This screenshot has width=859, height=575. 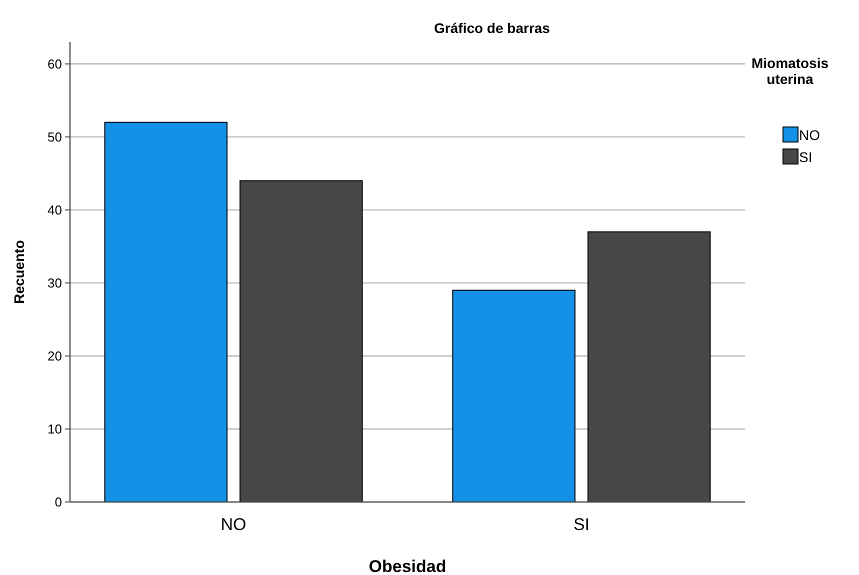 What do you see at coordinates (55, 64) in the screenshot?
I see `y-tick-label: 60` at bounding box center [55, 64].